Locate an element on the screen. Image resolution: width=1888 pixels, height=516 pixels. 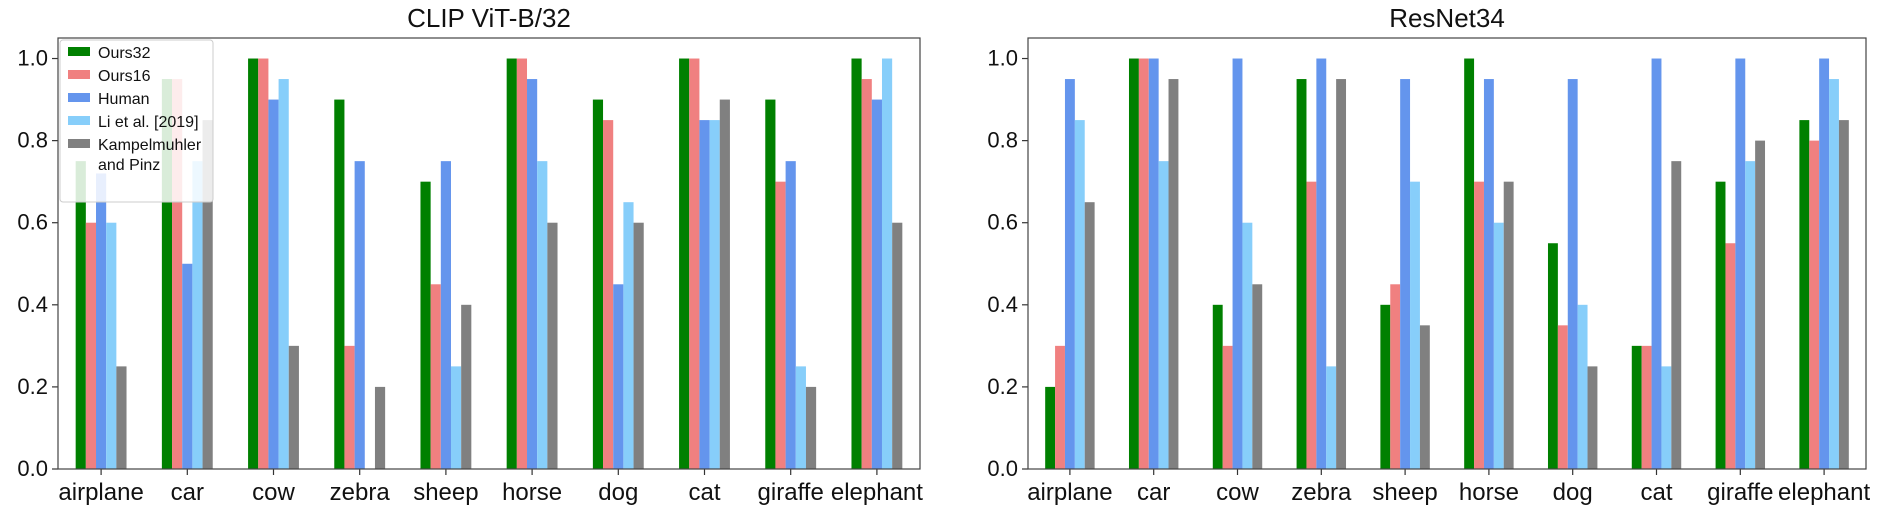
bar-kampelmuhler-and-pinz-cow is located at coordinates (293, 407).